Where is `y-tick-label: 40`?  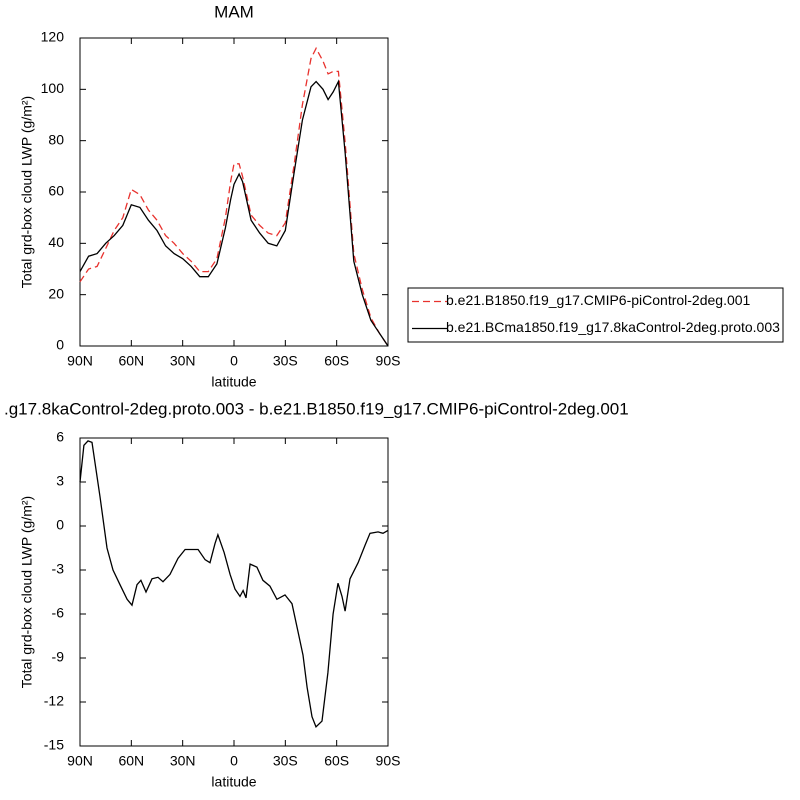
y-tick-label: 40 is located at coordinates (56, 242).